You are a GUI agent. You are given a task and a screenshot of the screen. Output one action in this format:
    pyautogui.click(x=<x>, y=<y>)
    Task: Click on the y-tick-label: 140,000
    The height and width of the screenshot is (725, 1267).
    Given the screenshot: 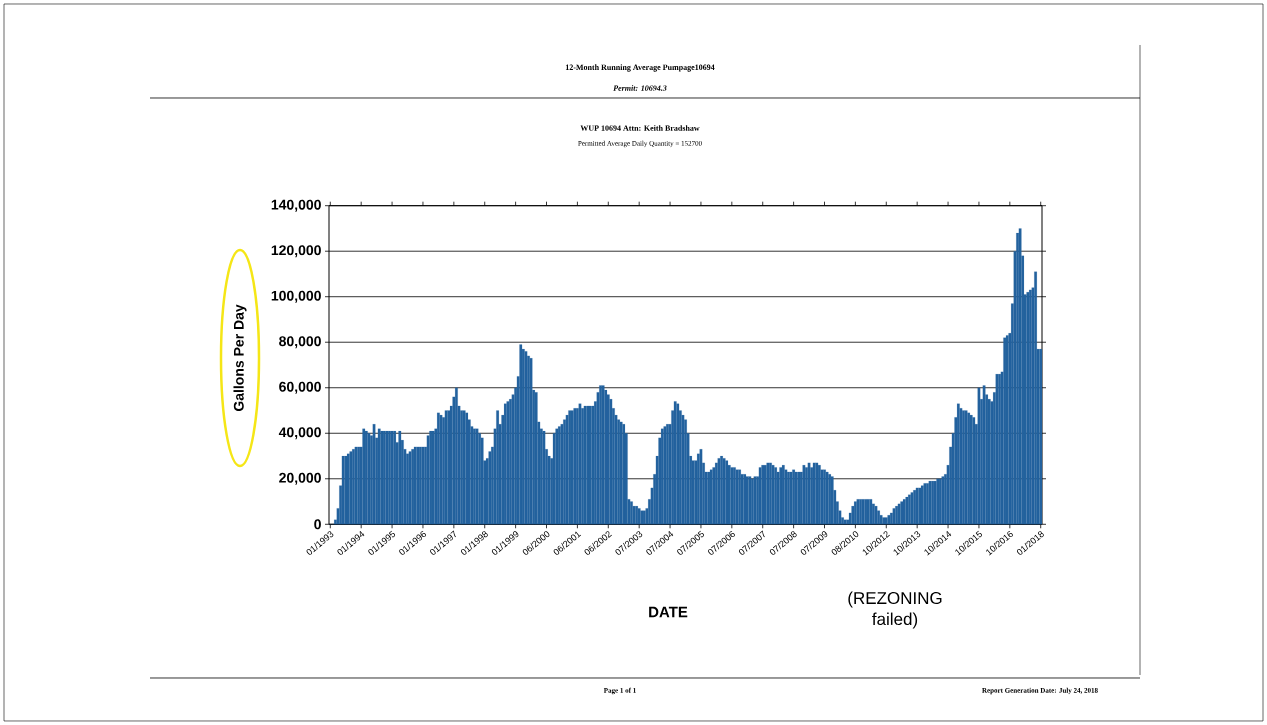 What is the action you would take?
    pyautogui.click(x=296, y=205)
    